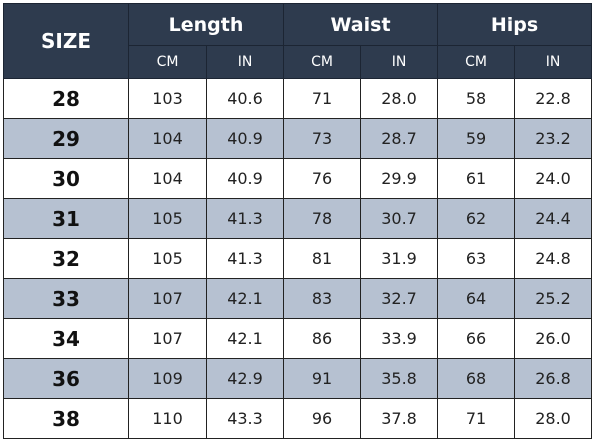 The height and width of the screenshot is (443, 594). Describe the element at coordinates (399, 338) in the screenshot. I see `measure-cell: 33.9` at that location.